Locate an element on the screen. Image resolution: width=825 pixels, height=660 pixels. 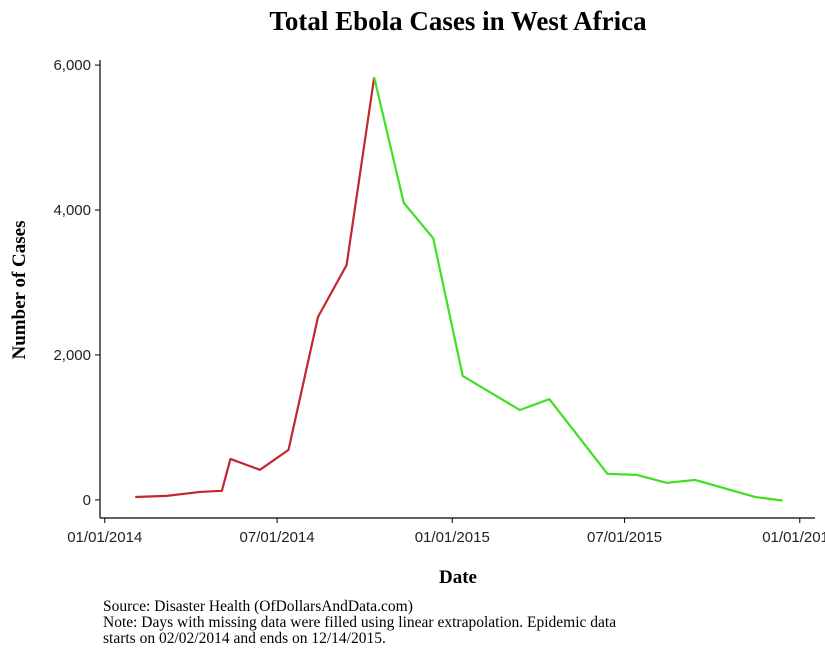
x-tick-label: 07/01/2015 is located at coordinates (624, 537).